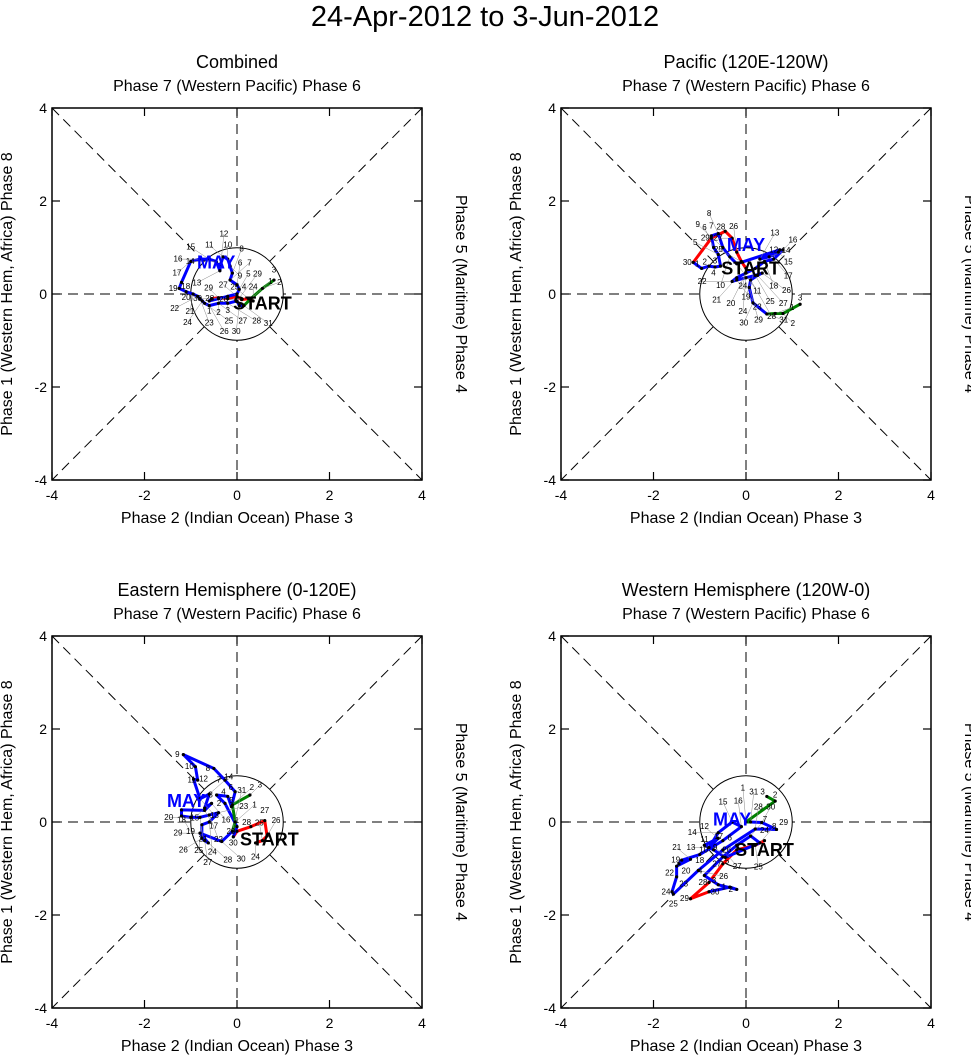  Describe the element at coordinates (43, 201) in the screenshot. I see `y-tick-label: 2` at that location.